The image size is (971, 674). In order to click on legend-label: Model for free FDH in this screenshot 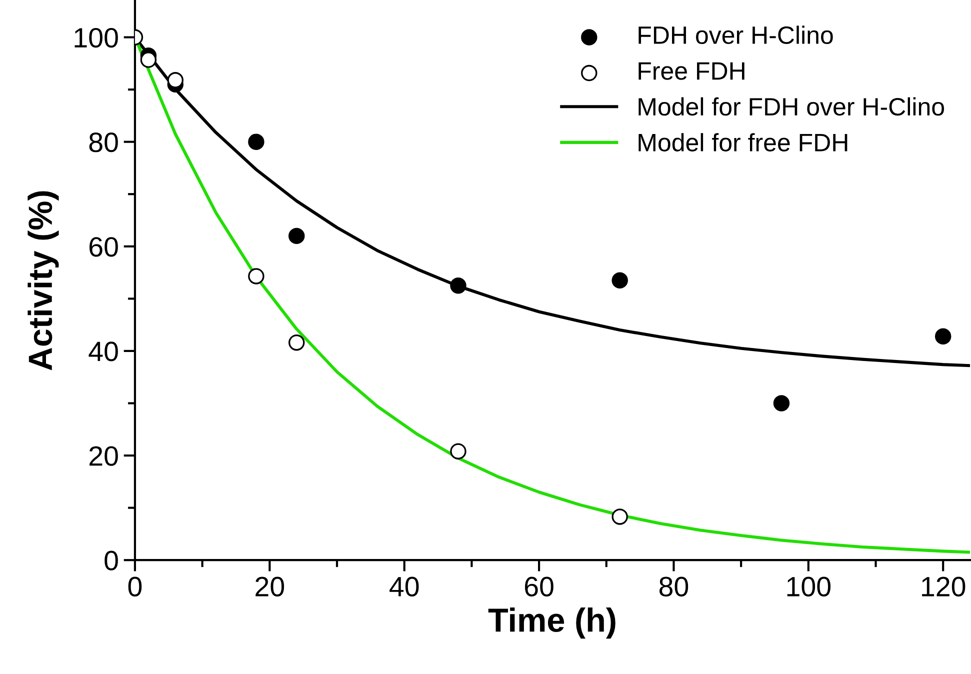, I will do `click(743, 142)`.